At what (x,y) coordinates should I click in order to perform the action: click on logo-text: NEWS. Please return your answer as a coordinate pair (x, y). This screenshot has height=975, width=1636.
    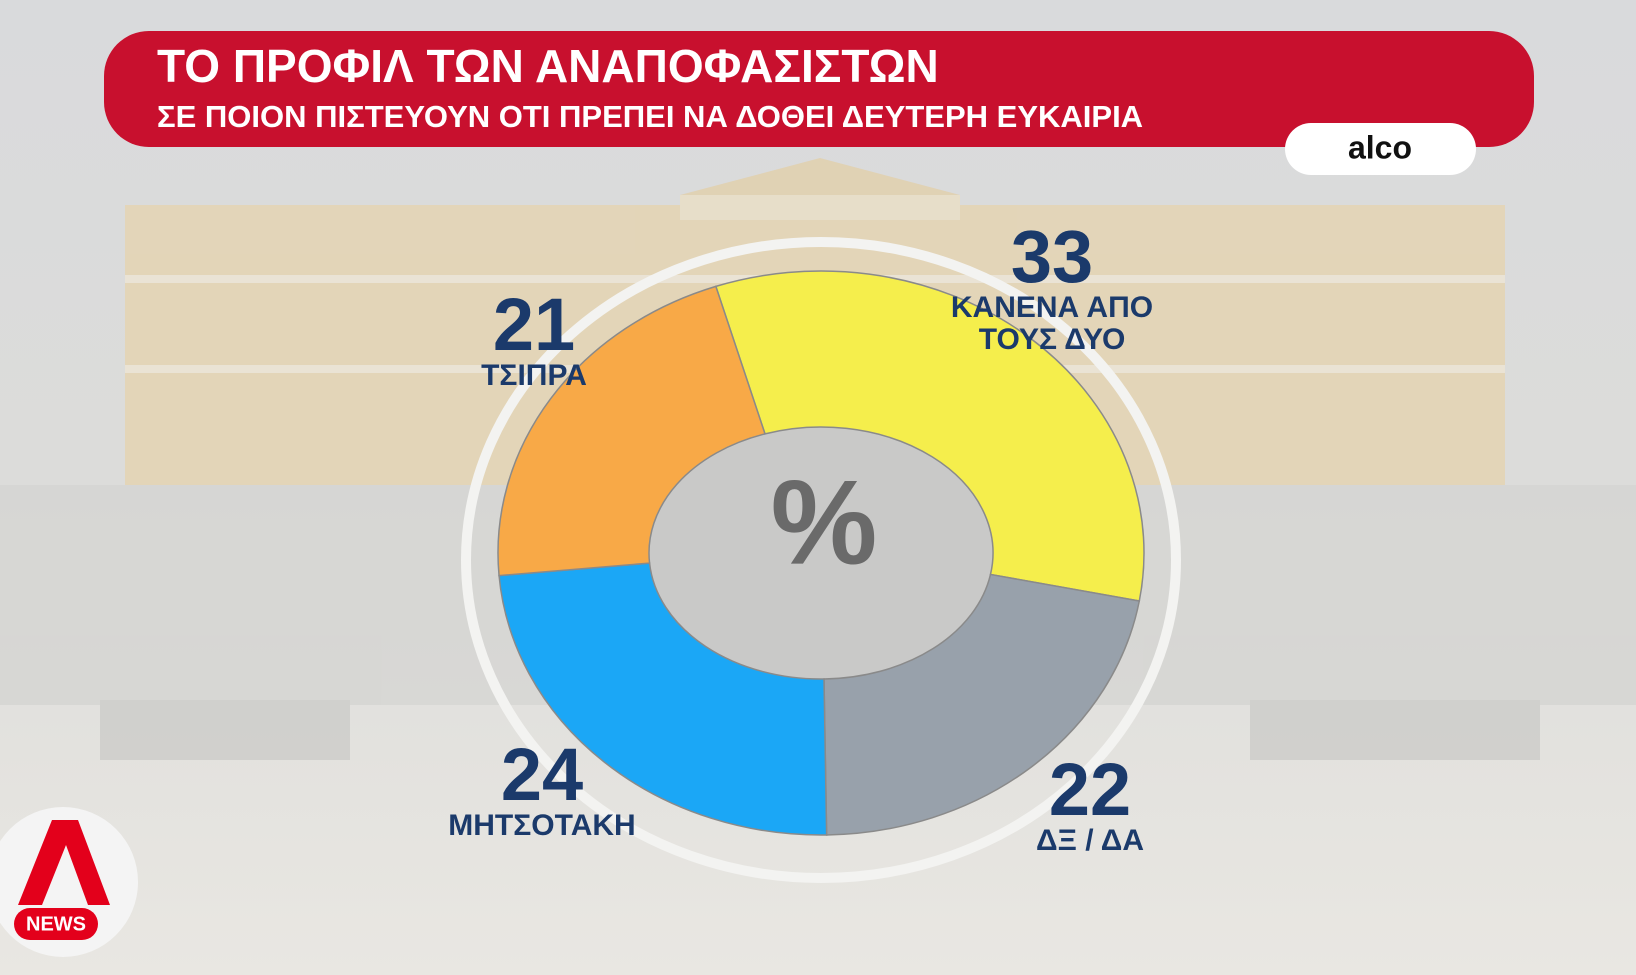
    Looking at the image, I should click on (56, 924).